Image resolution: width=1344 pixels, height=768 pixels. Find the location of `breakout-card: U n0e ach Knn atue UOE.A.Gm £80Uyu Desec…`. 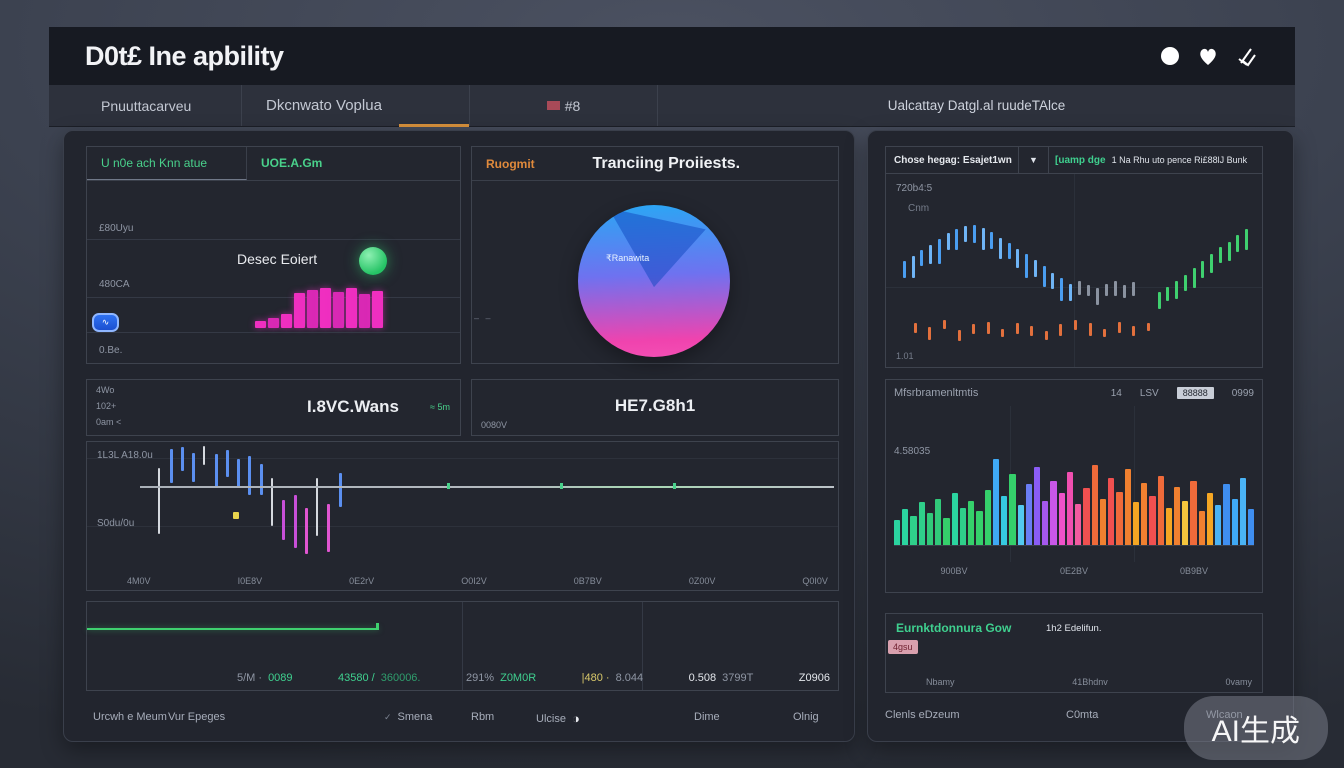

breakout-card: U n0e ach Knn atue UOE.A.Gm £80Uyu Desec… is located at coordinates (273, 255).